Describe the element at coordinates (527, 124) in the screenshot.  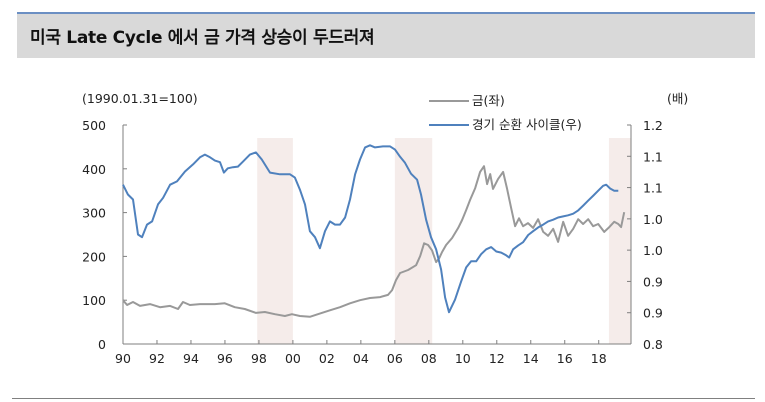
I see `legend-cycle-label: 경기 순환 사이클(우)` at that location.